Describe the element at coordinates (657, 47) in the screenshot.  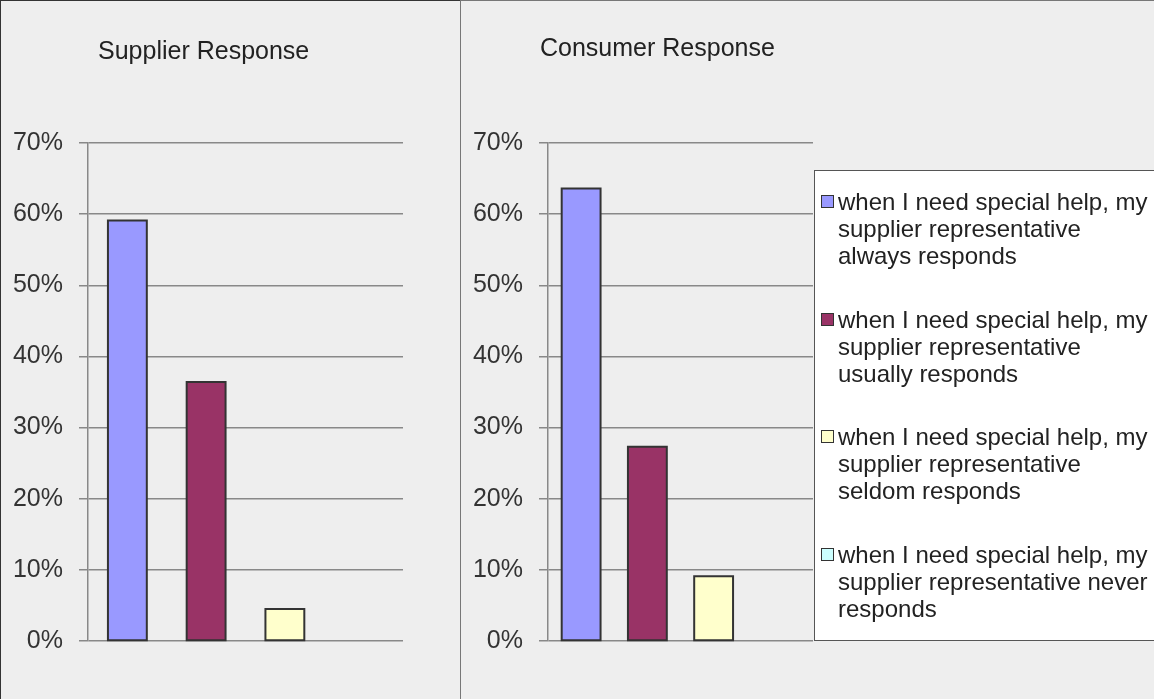
I see `chart-title: Consumer Response` at that location.